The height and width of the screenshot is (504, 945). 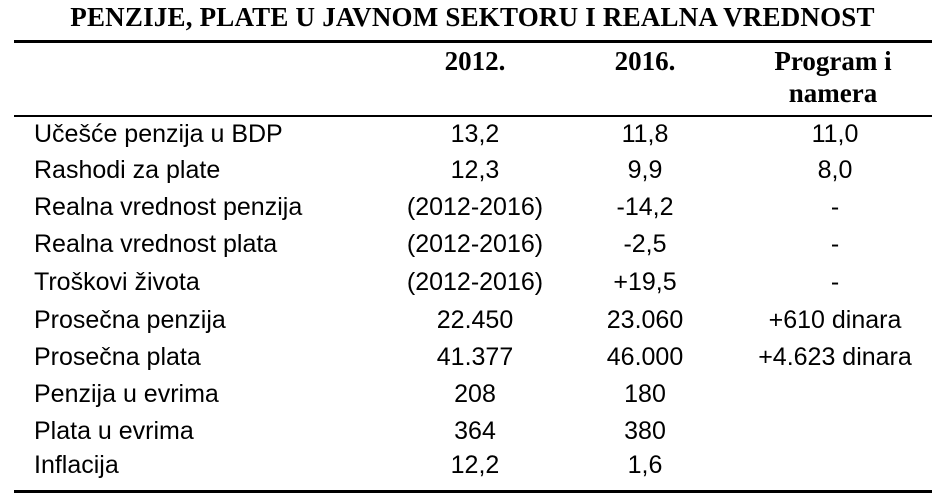 I want to click on header-2016: 2016., so click(x=645, y=61).